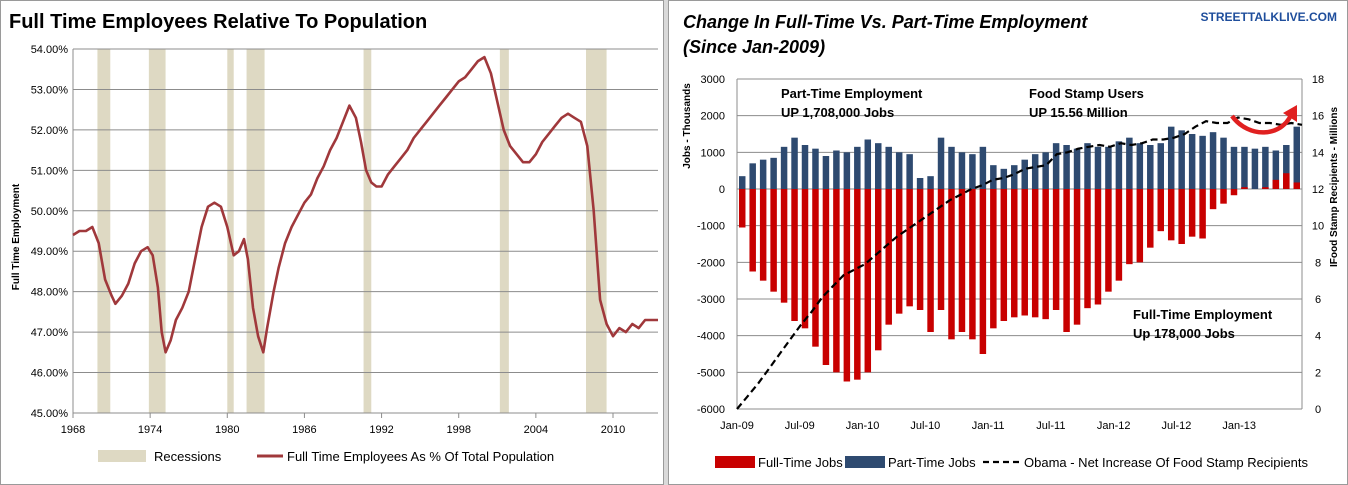 Image resolution: width=1348 pixels, height=485 pixels. Describe the element at coordinates (50, 212) in the screenshot. I see `left-y-tick-label: 50.00%` at that location.